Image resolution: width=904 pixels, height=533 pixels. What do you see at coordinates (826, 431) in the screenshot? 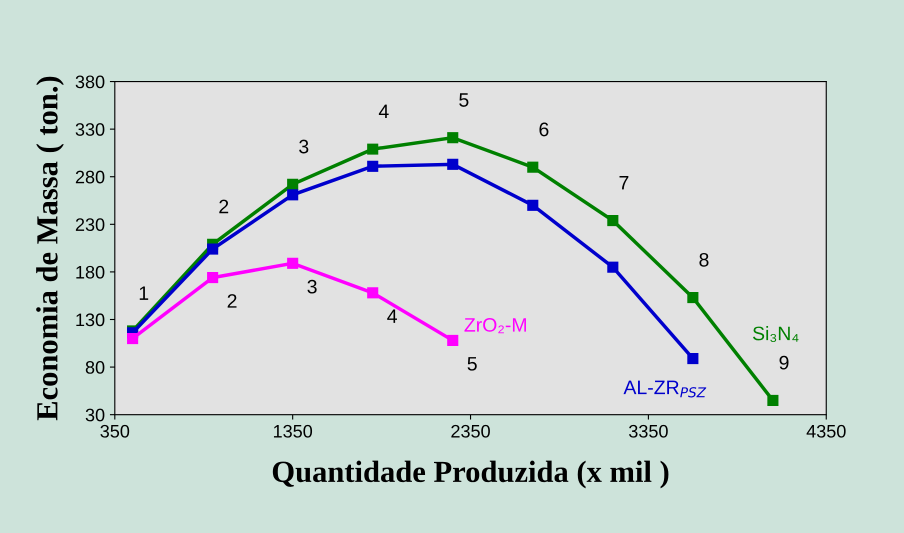
I see `x-tick-label: 4350` at bounding box center [826, 431].